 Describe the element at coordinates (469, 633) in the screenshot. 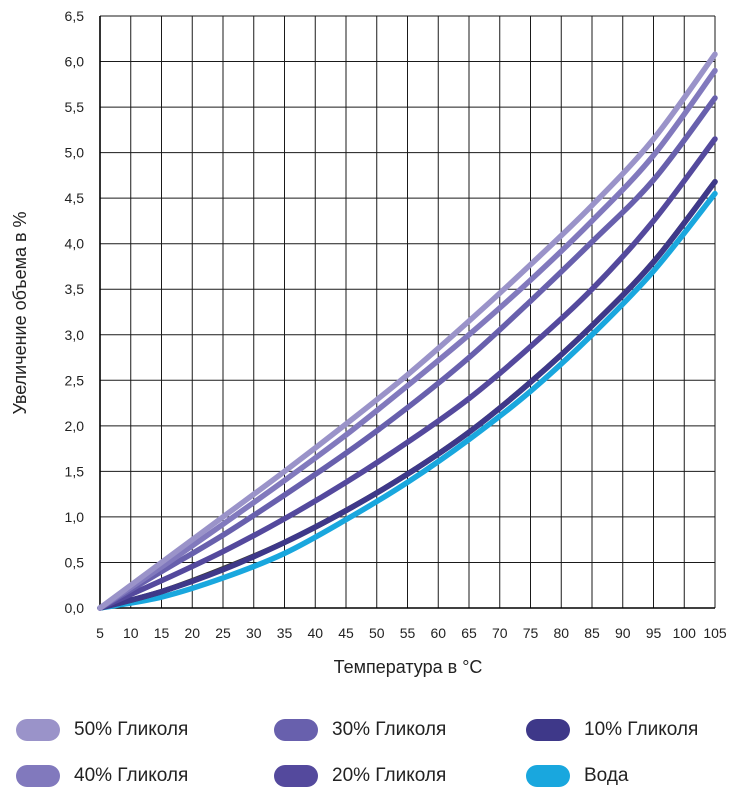

I see `x-tick-label: 65` at that location.